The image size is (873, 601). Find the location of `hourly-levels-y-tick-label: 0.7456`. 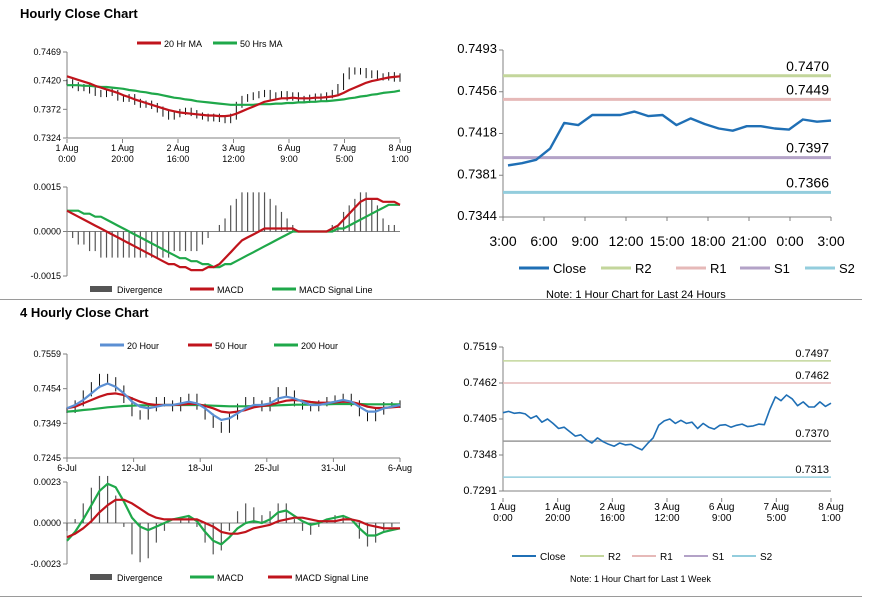

hourly-levels-y-tick-label: 0.7456 is located at coordinates (477, 90).